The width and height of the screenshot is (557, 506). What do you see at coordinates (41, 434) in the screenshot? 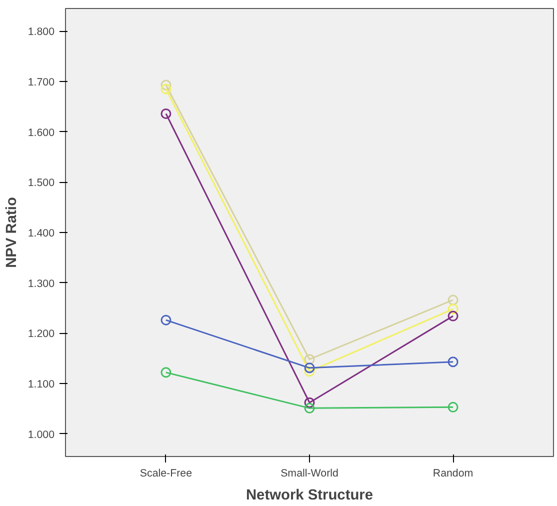
I see `y-tick-label: 1.000` at bounding box center [41, 434].